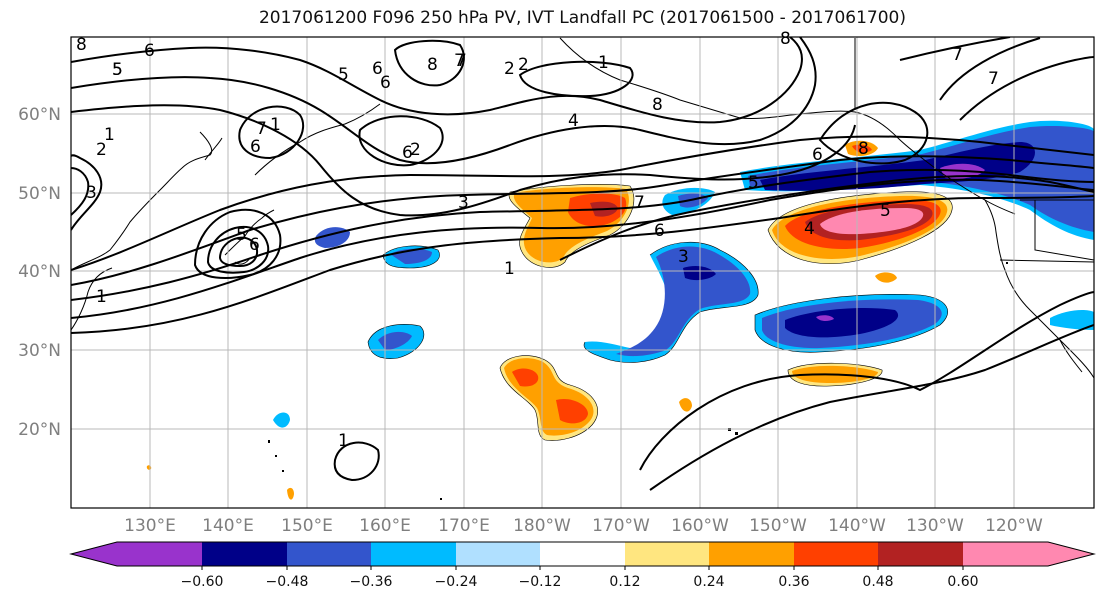 This screenshot has width=1105, height=601. I want to click on baja-coastline, so click(1071, 356).